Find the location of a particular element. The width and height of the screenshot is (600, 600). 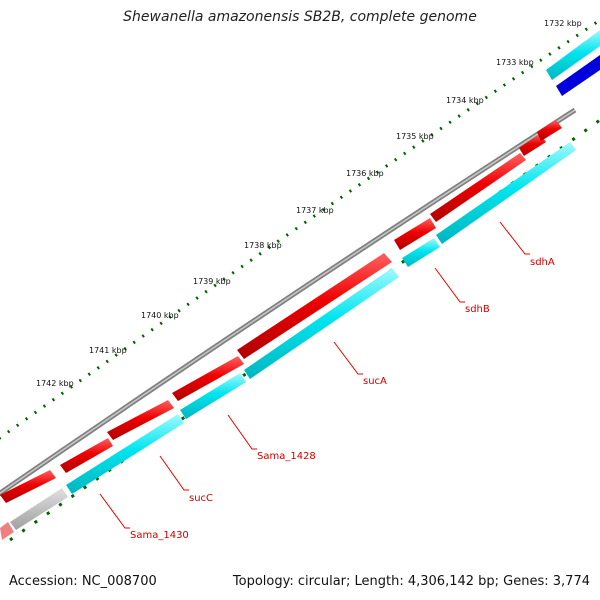

kbp-label: 1742 kbp is located at coordinates (55, 383).